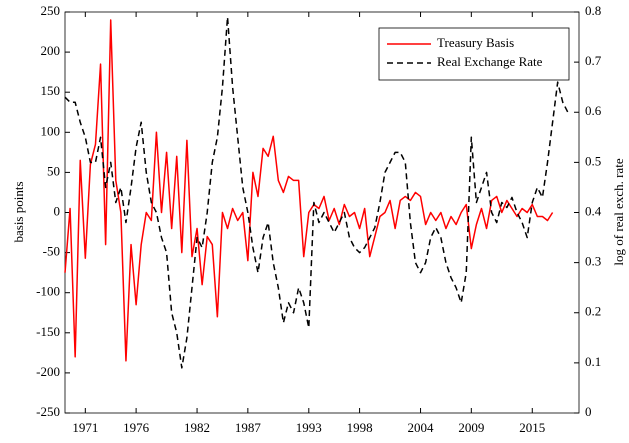 The height and width of the screenshot is (443, 629). I want to click on x-tick-label: 1987, so click(248, 427).